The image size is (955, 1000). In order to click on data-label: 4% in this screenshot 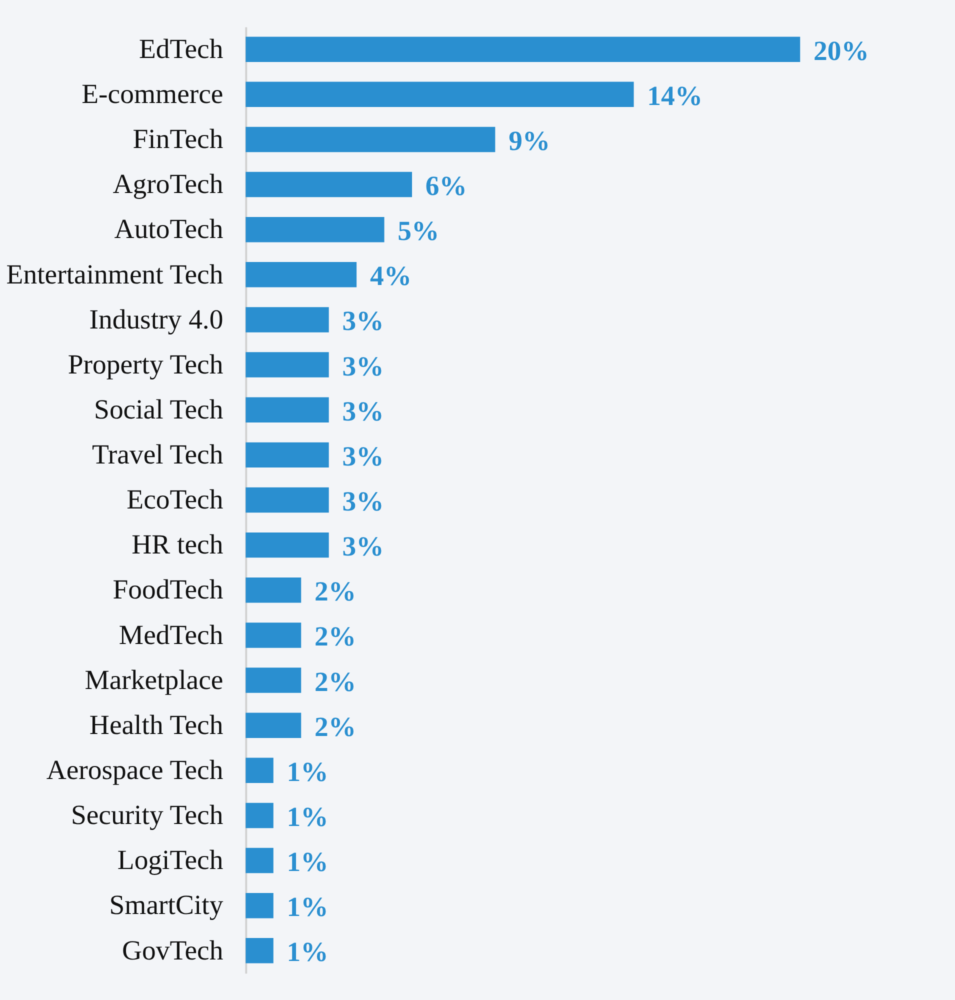, I will do `click(391, 276)`.